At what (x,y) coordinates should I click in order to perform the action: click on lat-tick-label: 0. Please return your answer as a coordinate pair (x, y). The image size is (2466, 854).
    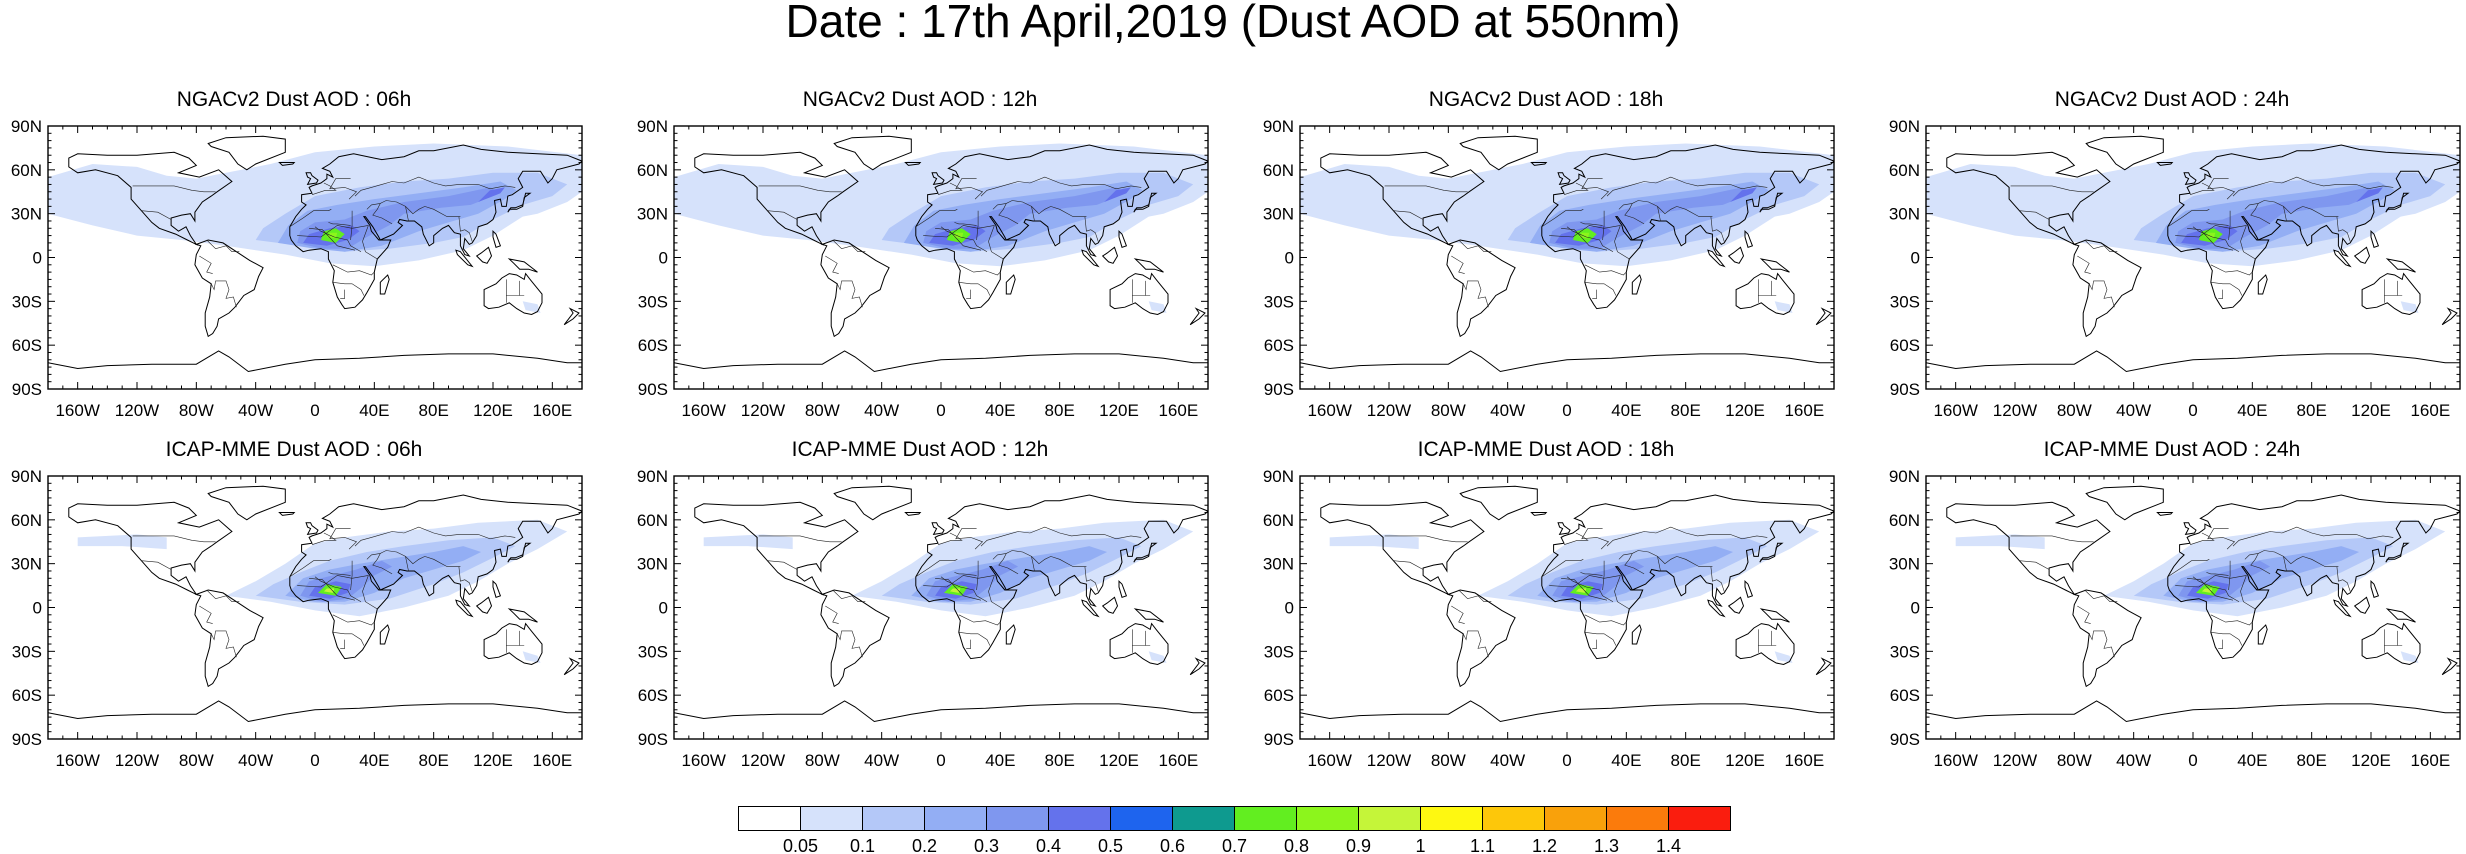
    Looking at the image, I should click on (1289, 608).